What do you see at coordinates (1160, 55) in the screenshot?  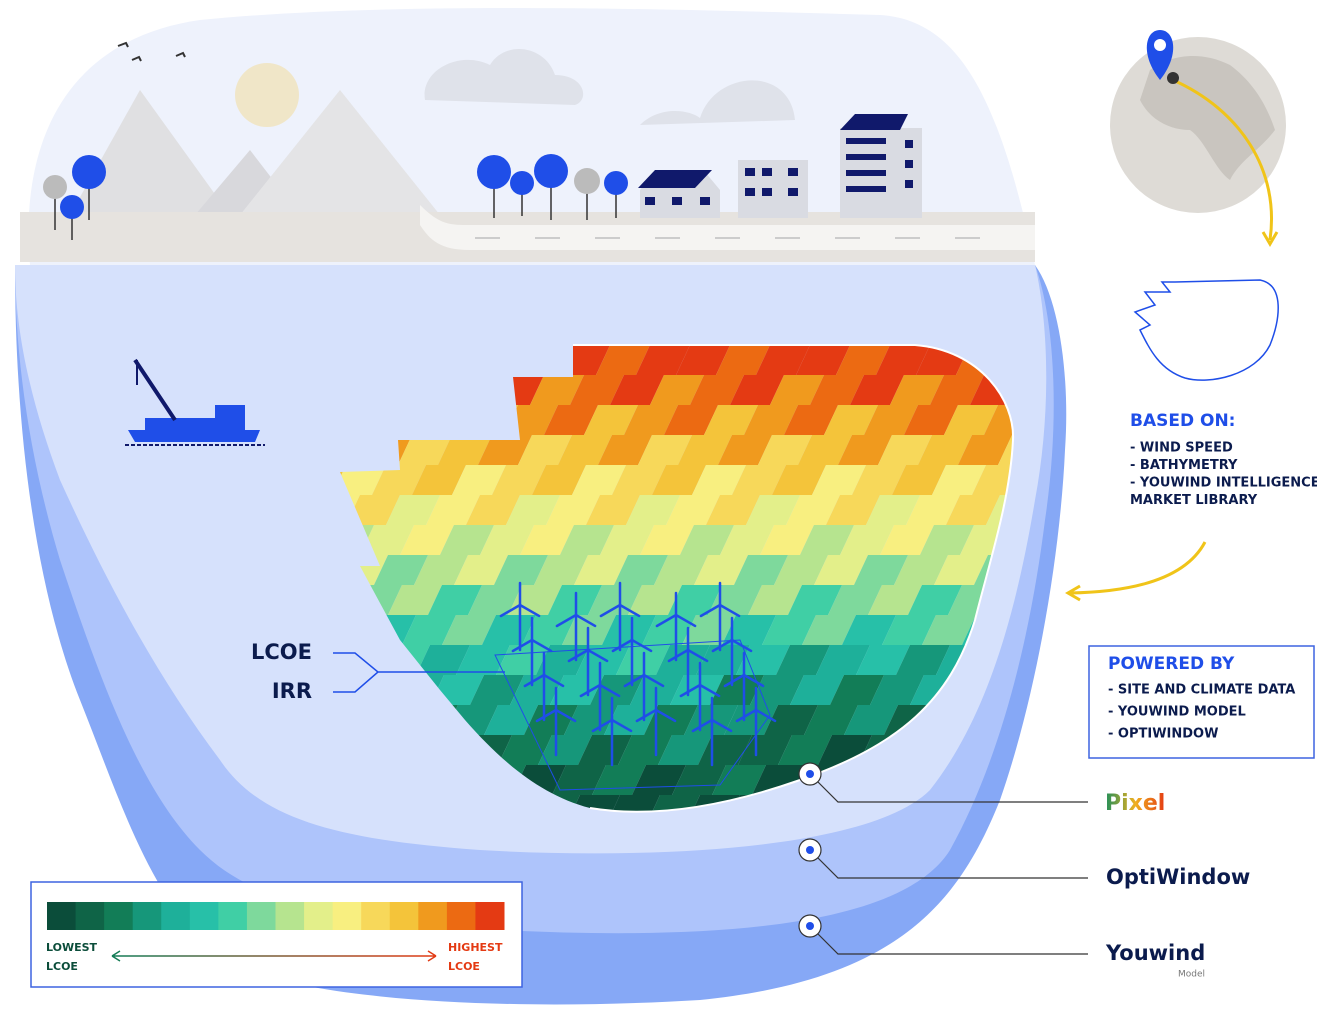 I see `pin` at bounding box center [1160, 55].